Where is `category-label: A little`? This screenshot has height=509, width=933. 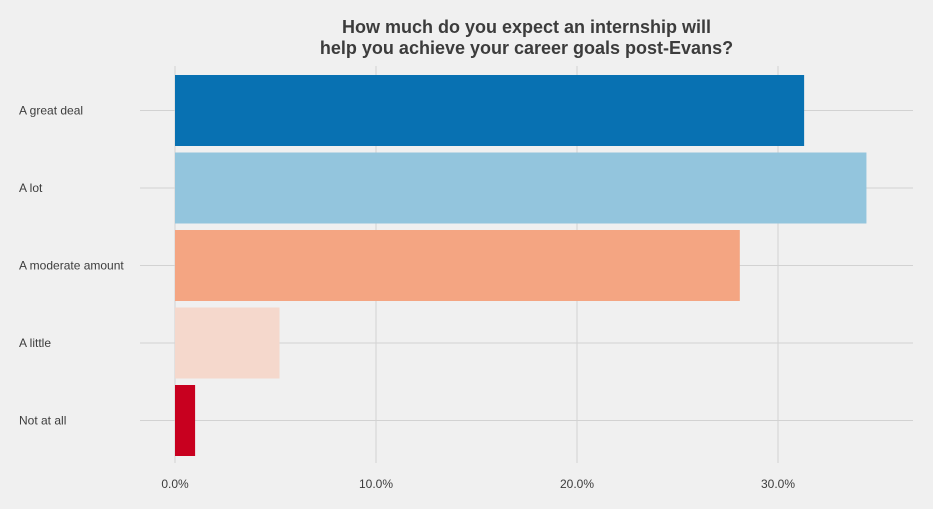
category-label: A little is located at coordinates (35, 343).